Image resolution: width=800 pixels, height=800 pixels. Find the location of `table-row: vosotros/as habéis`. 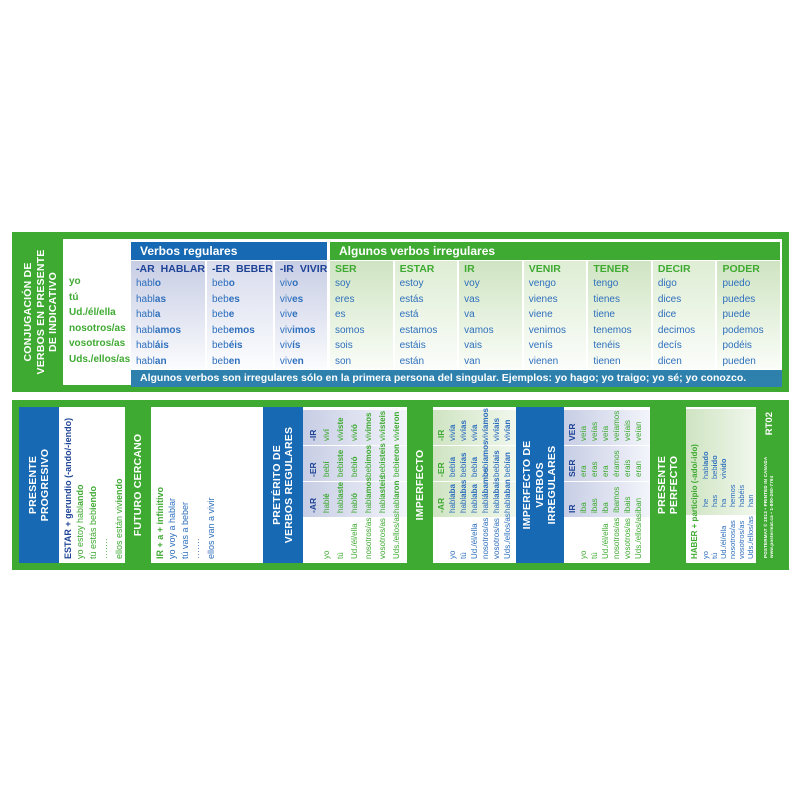

table-row: vosotros/as habéis is located at coordinates (741, 483).